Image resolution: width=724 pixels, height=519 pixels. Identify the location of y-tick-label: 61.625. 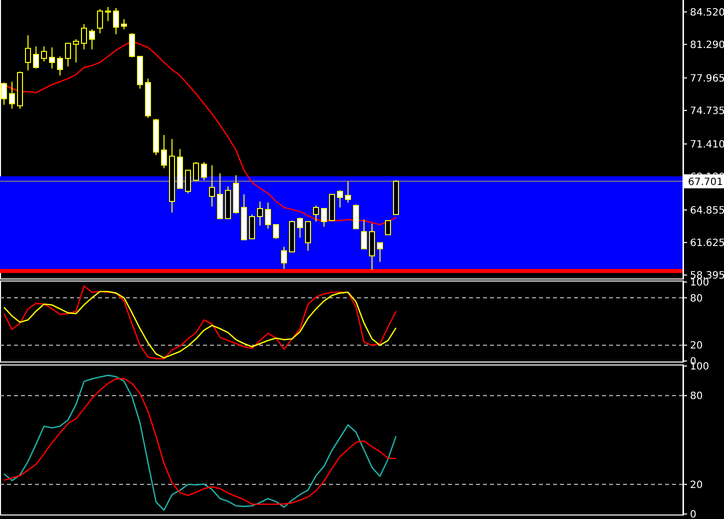
(707, 243).